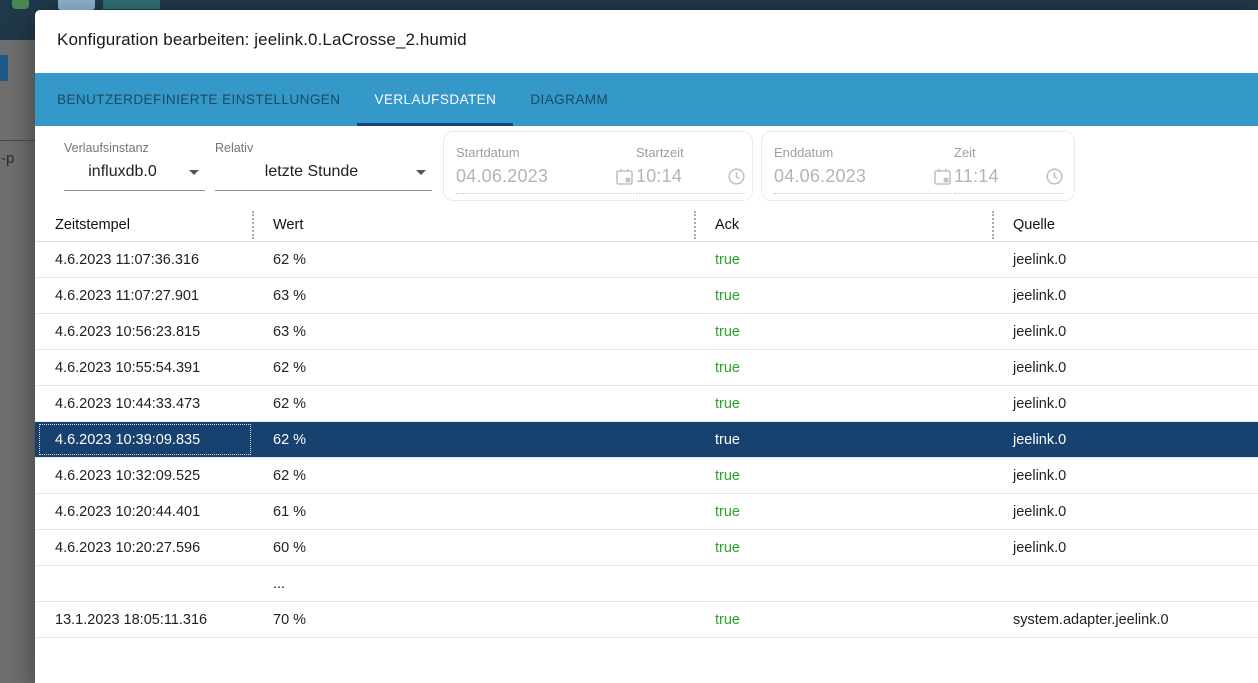 The height and width of the screenshot is (683, 1258). I want to click on end-datetime-group: Enddatum 04.06.2023 Zeit 11:14, so click(918, 166).